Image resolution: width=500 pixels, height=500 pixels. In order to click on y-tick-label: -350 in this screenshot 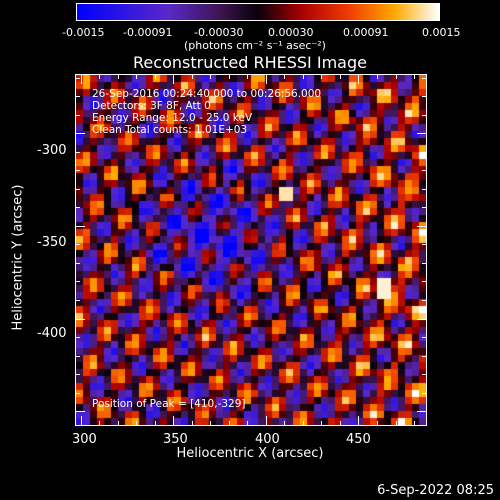, I will do `click(52, 242)`.